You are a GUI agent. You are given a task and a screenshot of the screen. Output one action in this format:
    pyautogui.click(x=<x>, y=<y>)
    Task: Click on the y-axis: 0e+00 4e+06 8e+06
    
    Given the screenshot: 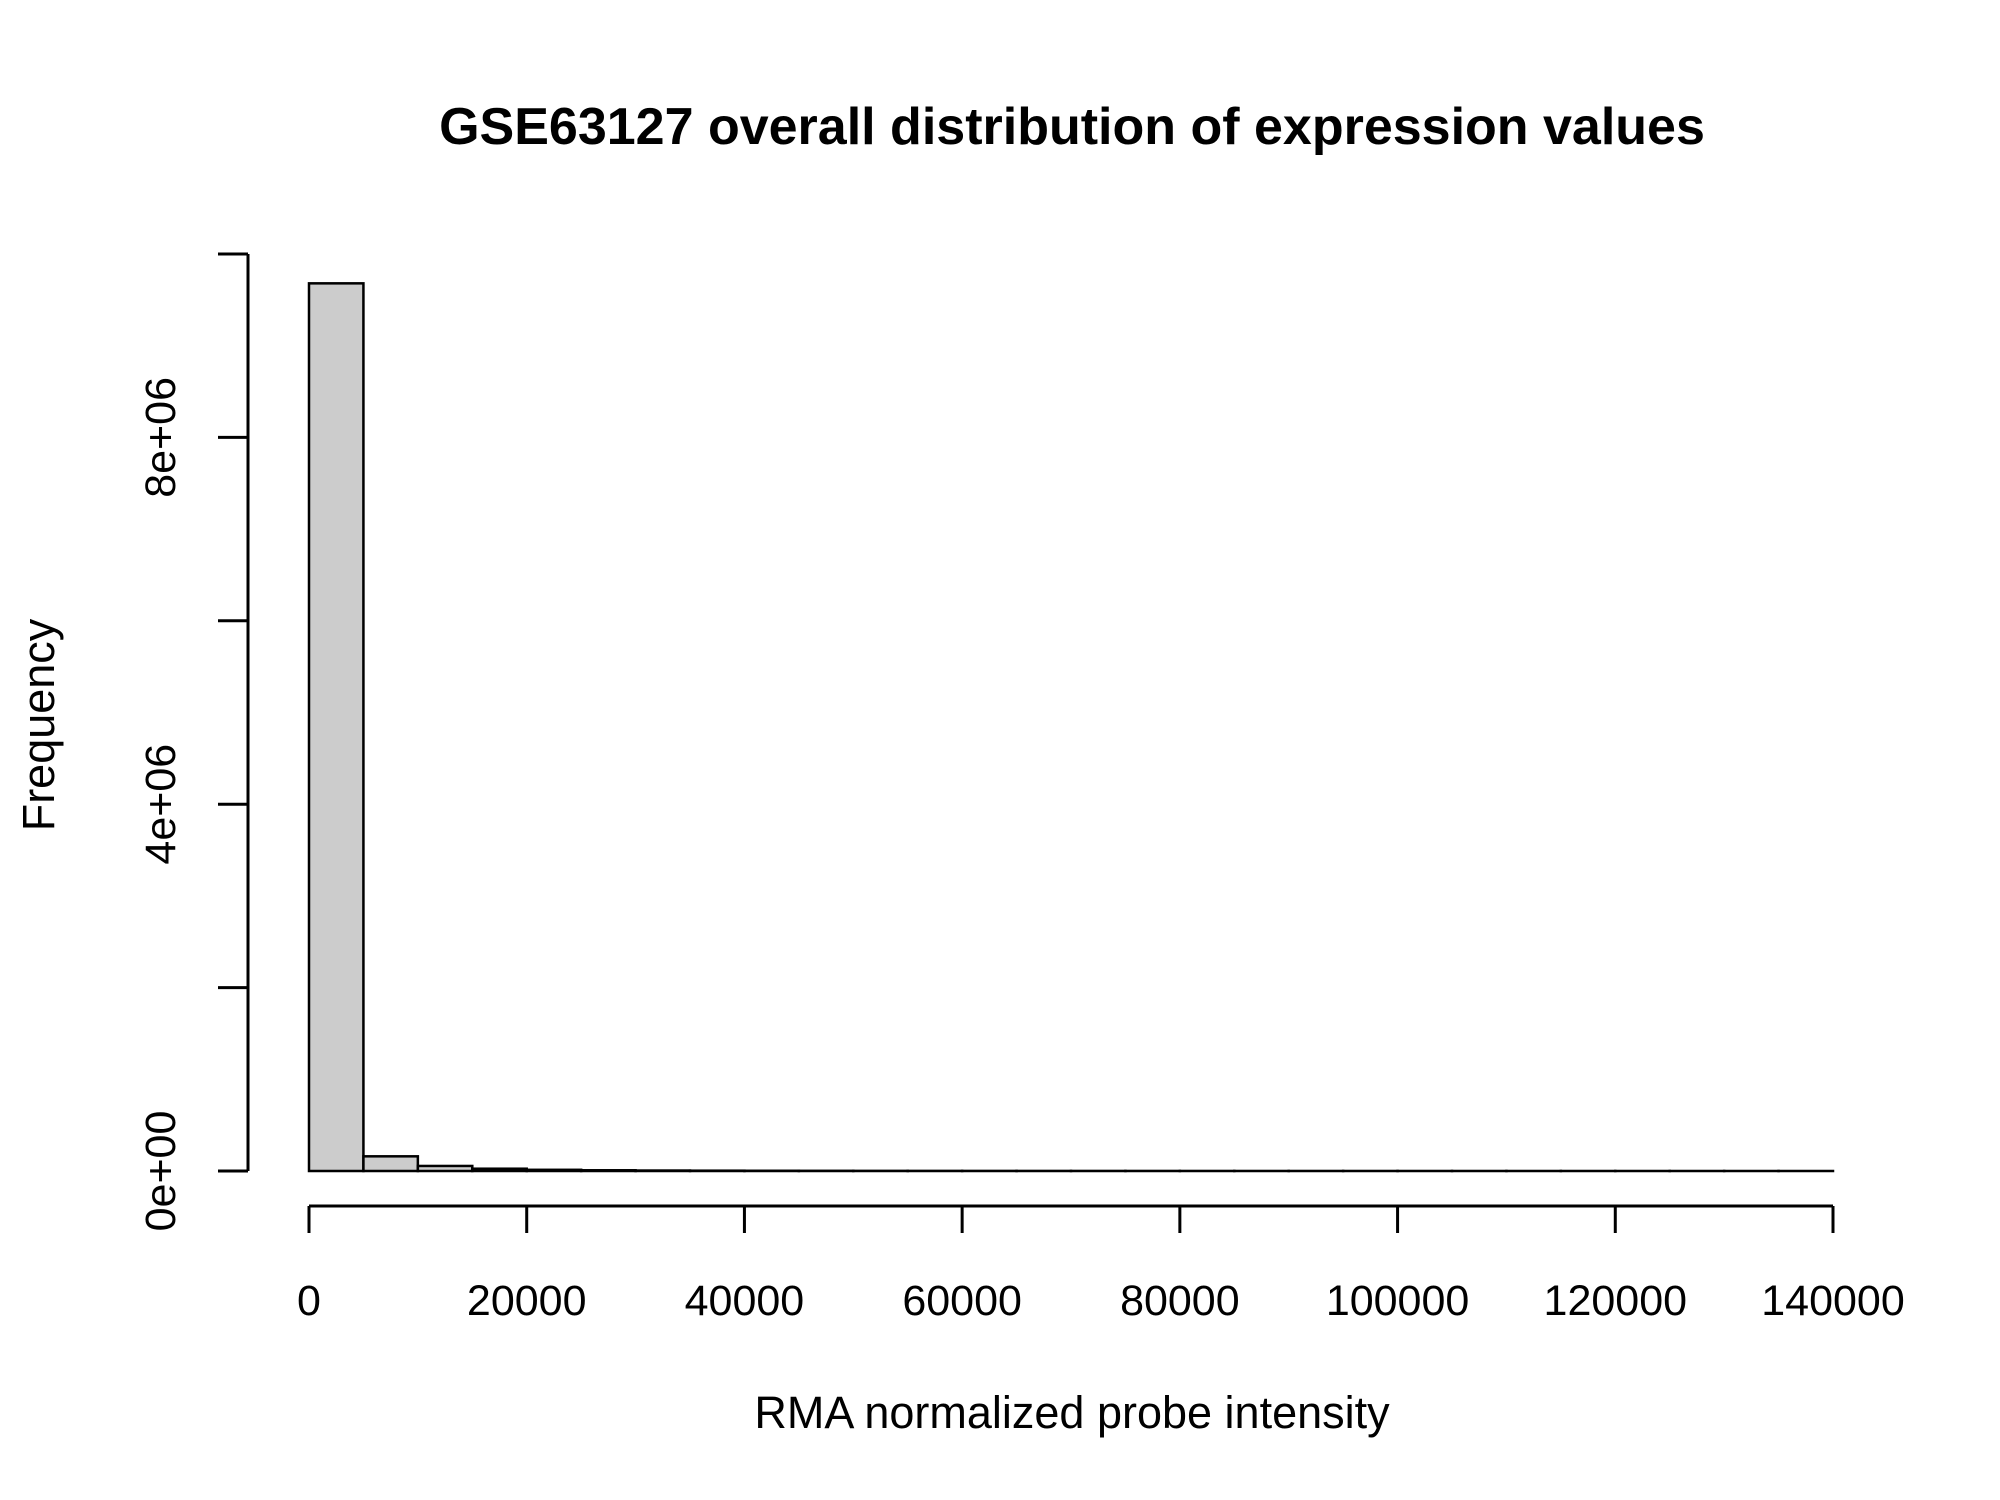 What is the action you would take?
    pyautogui.click(x=193, y=742)
    